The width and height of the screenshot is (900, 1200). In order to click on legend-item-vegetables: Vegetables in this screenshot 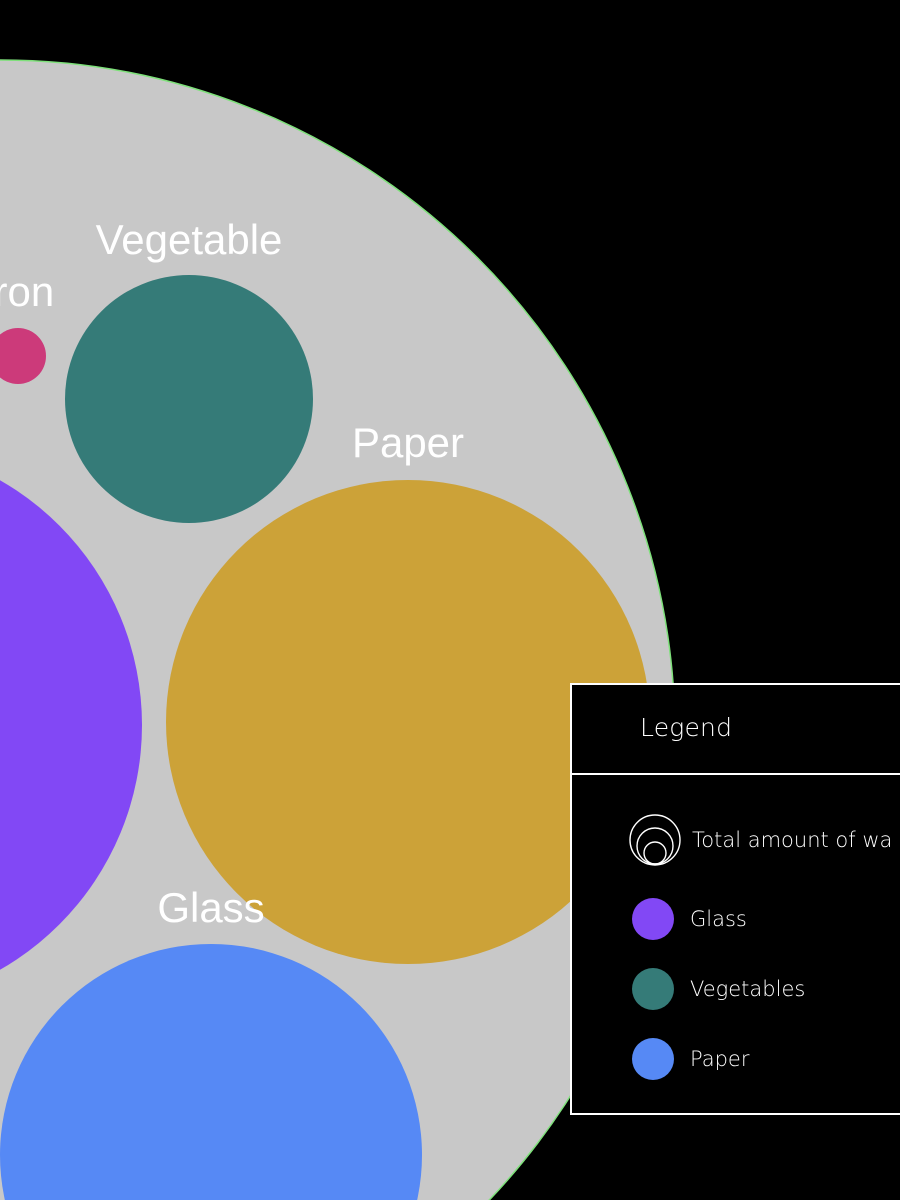, I will do `click(718, 989)`.